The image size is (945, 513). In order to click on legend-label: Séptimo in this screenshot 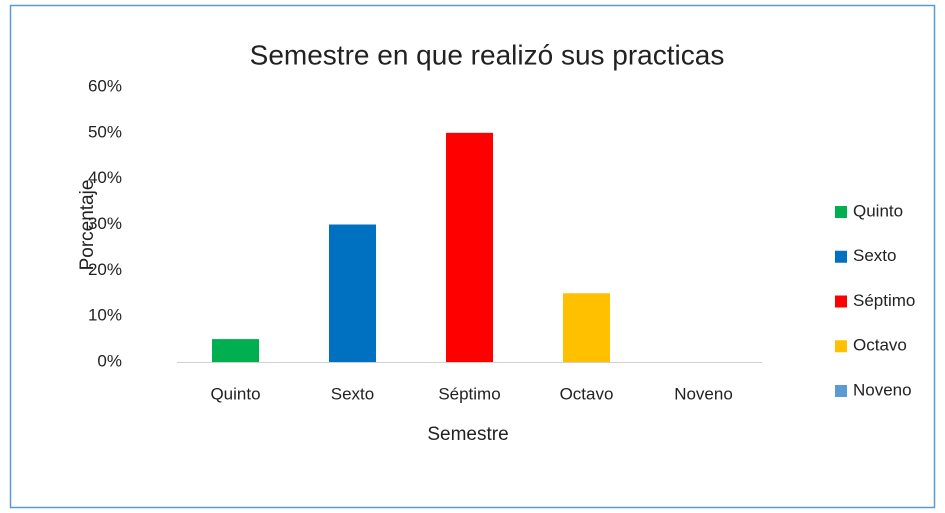, I will do `click(884, 300)`.